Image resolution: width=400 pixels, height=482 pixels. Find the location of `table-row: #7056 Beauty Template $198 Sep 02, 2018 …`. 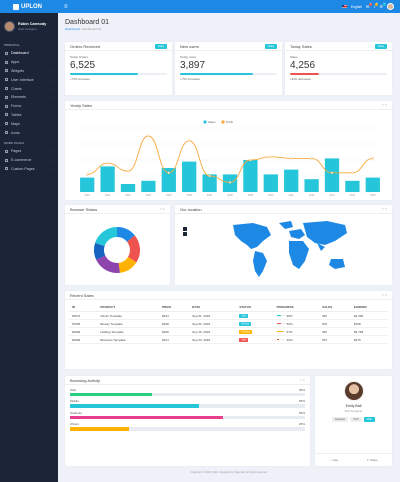

table-row: #7056 Beauty Template $198 Sep 02, 2018 … is located at coordinates (228, 323).